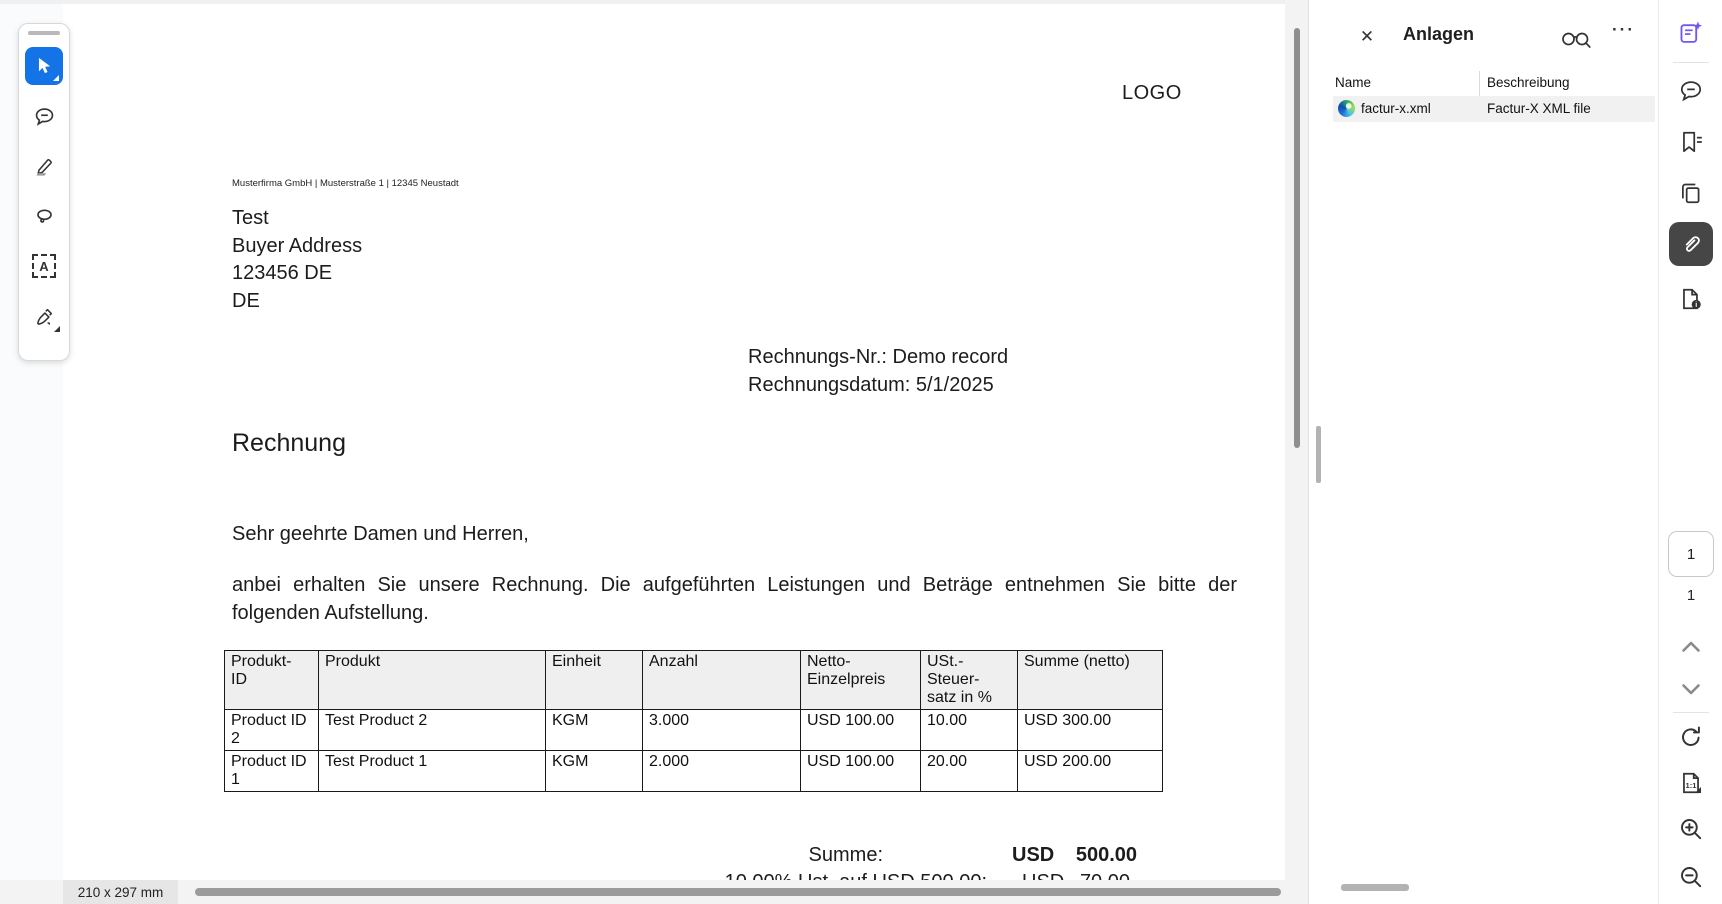  Describe the element at coordinates (1152, 93) in the screenshot. I see `logo-text: LOGO` at that location.